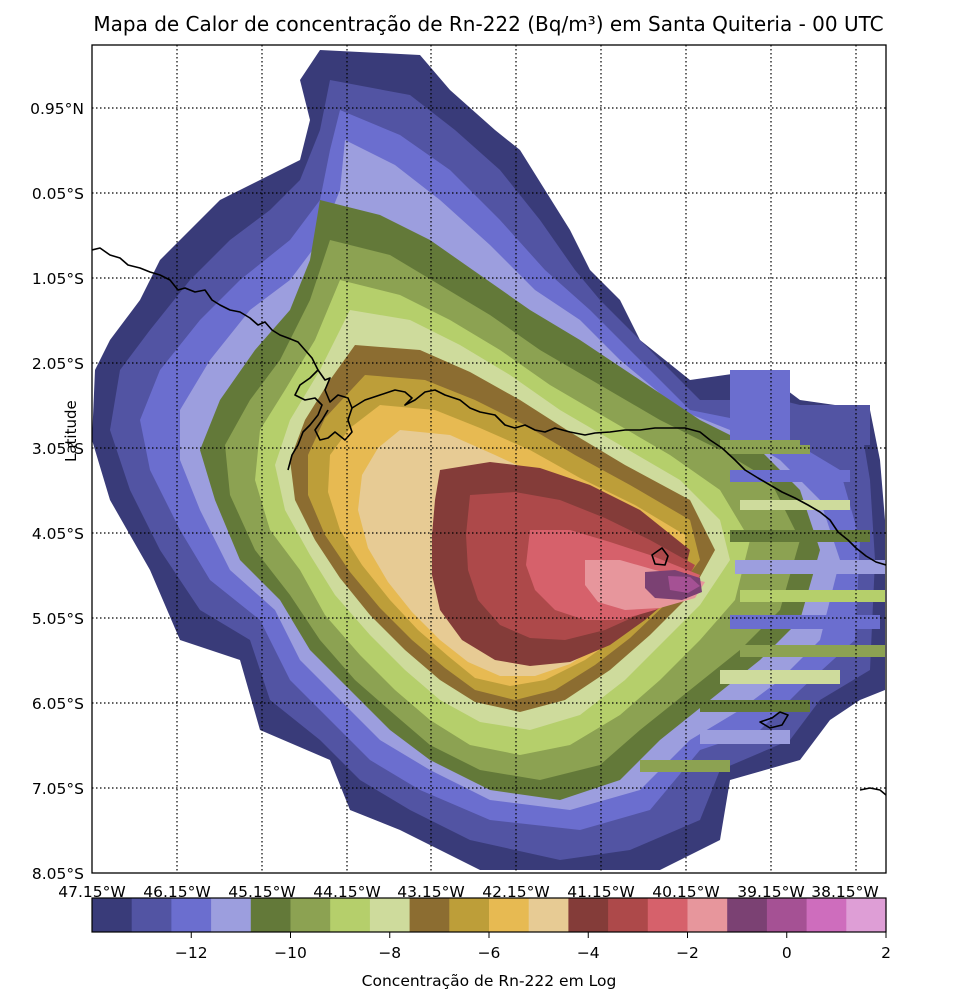 This screenshot has height=1006, width=977. What do you see at coordinates (685, 892) in the screenshot?
I see `lon-tick: 40.15°W` at bounding box center [685, 892].